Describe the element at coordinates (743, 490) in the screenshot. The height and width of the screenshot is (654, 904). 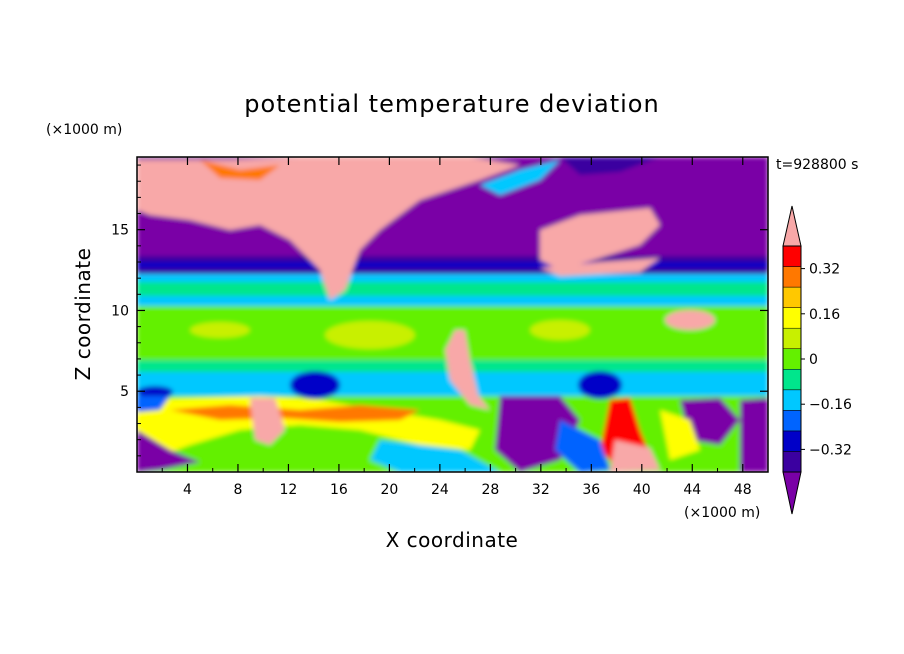
I see `x-tick-label: 48` at that location.